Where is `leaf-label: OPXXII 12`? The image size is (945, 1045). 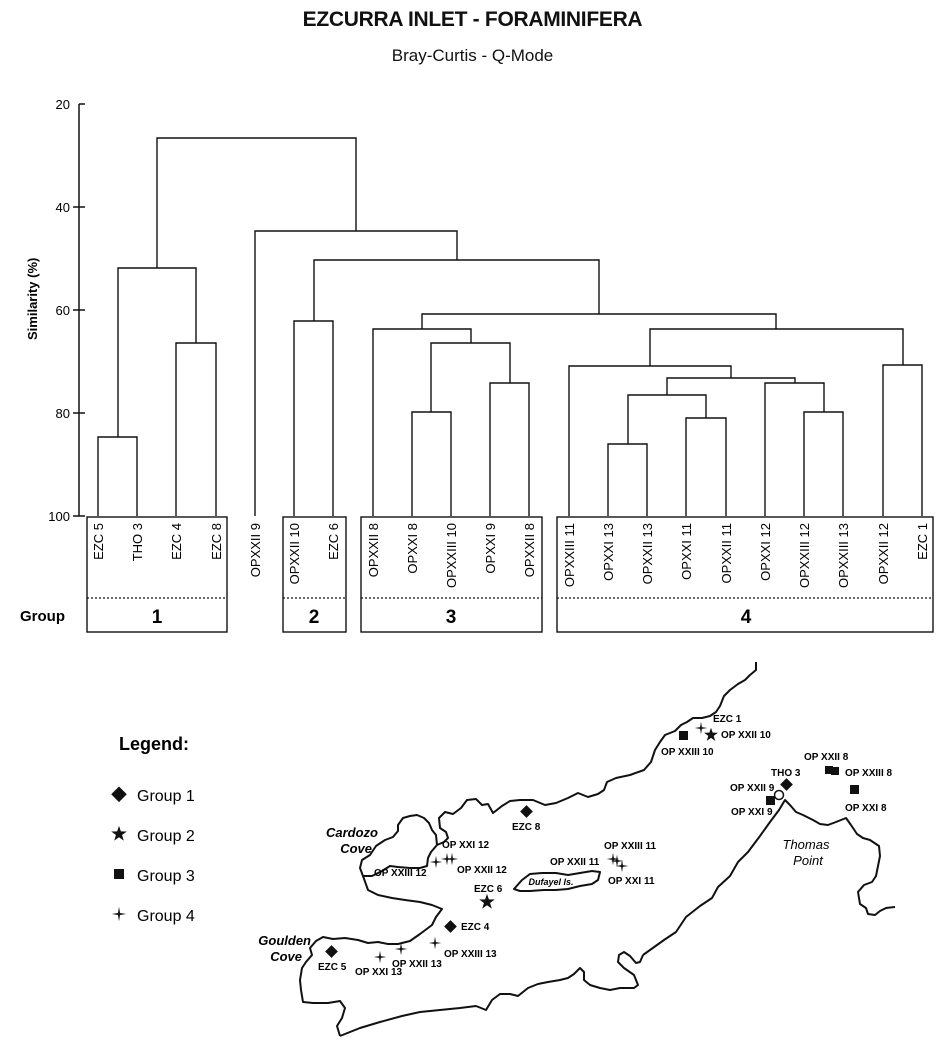
leaf-label: OPXXII 12 is located at coordinates (883, 553).